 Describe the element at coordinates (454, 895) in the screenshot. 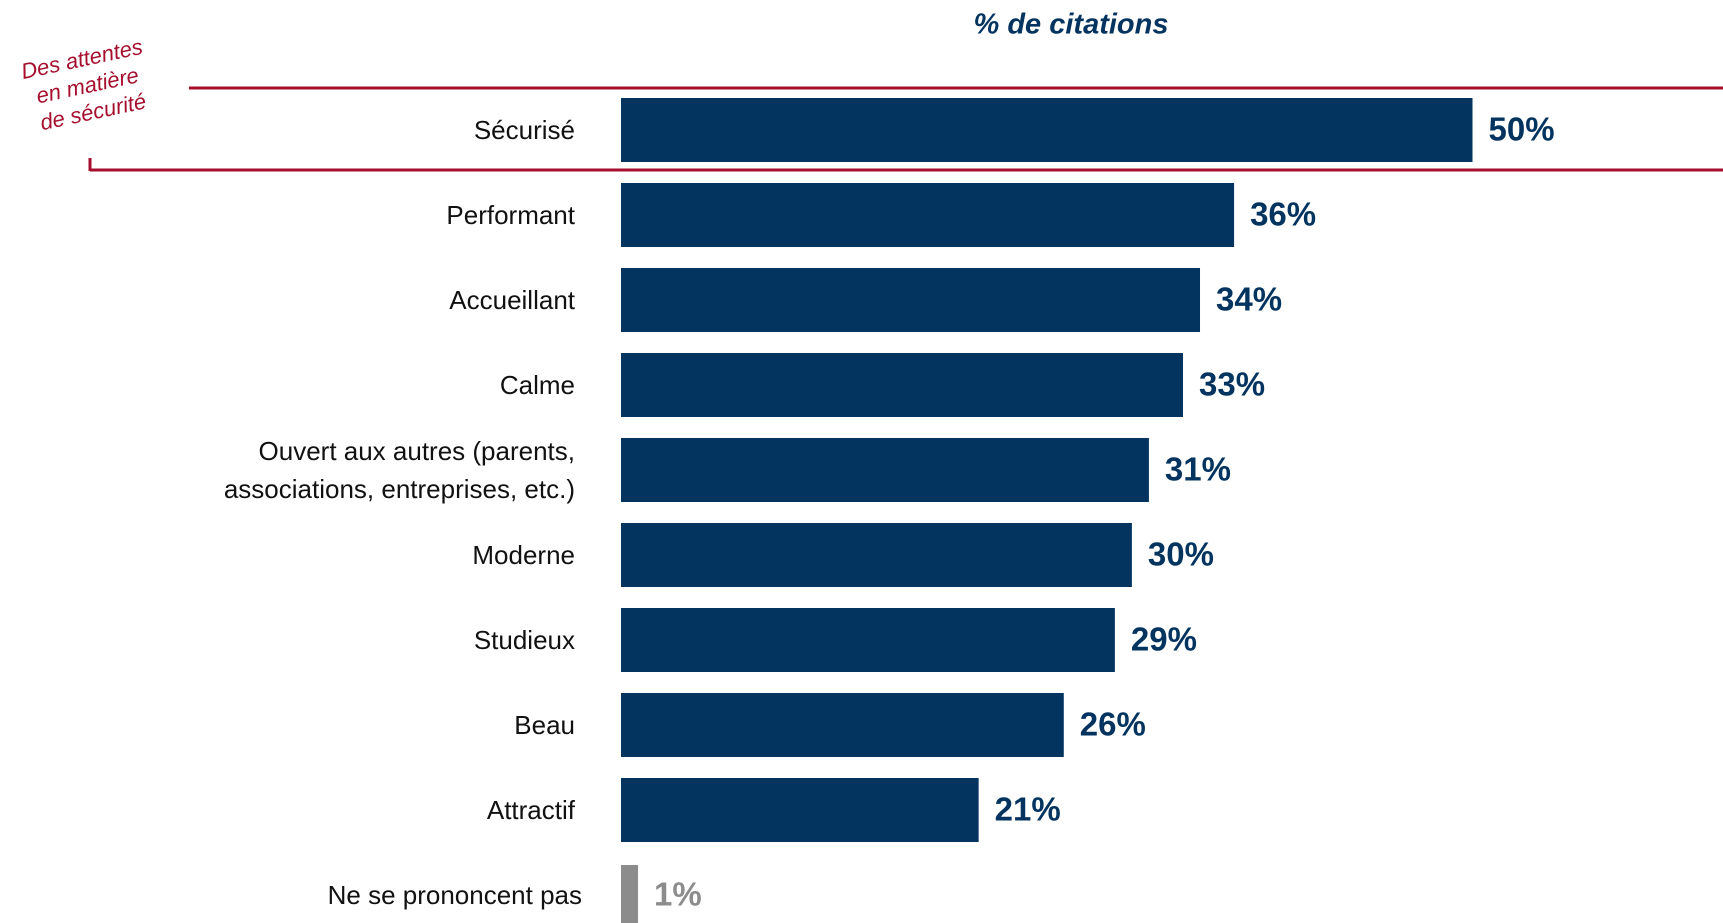

I see `category-label: Ne se prononcent pas` at that location.